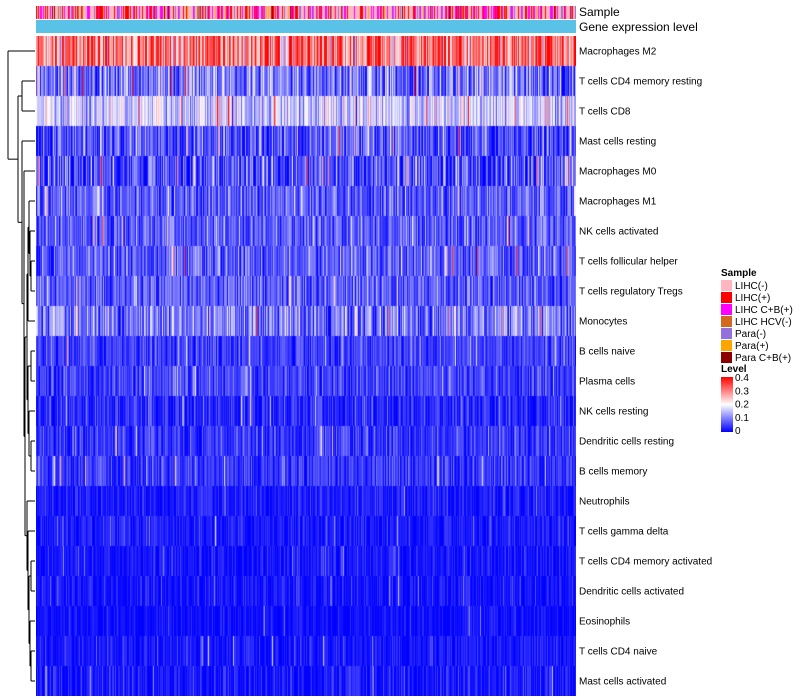  I want to click on row-label: T cells regulatory Tregs, so click(631, 292).